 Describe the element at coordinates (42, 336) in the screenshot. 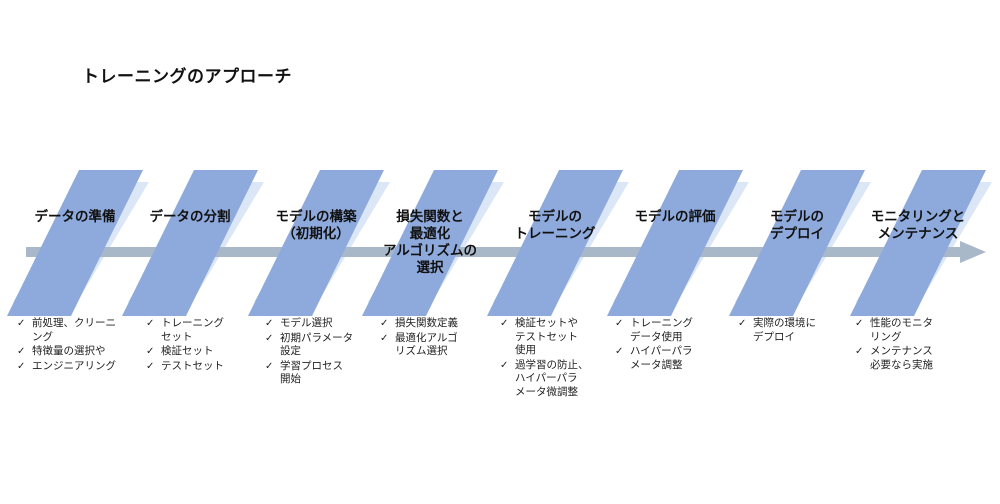

I see `bullet-text: ング` at that location.